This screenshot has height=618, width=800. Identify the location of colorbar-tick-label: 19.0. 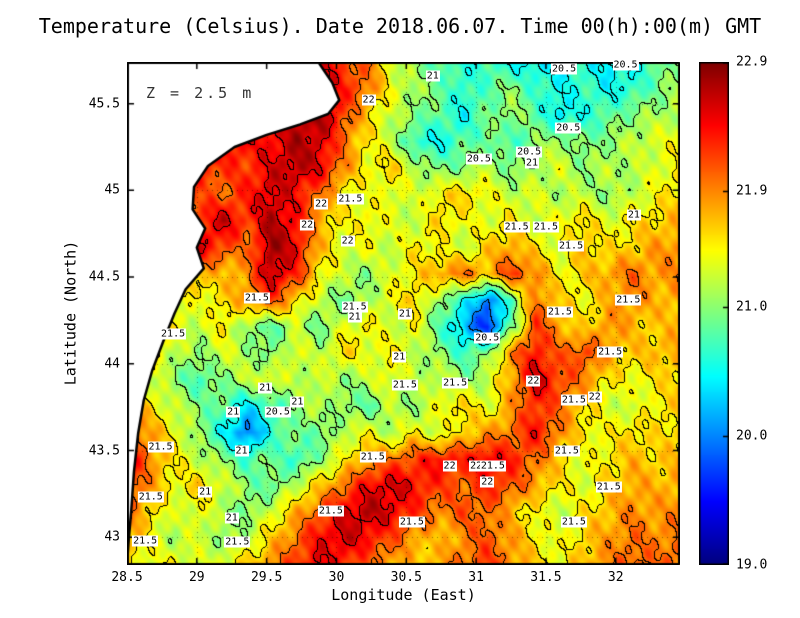
(752, 565).